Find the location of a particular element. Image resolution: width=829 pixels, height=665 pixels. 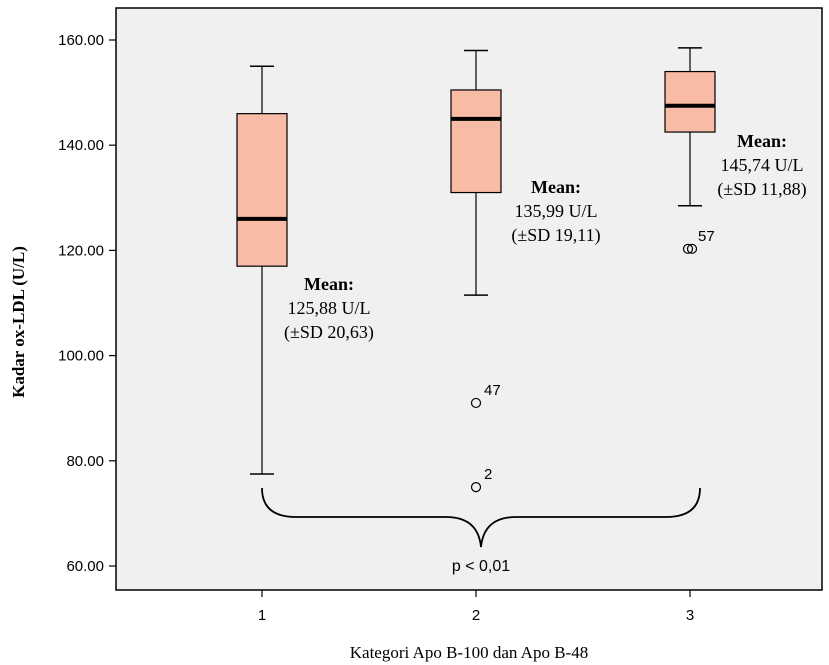

y-tick-label: 80.00 is located at coordinates (85, 461).